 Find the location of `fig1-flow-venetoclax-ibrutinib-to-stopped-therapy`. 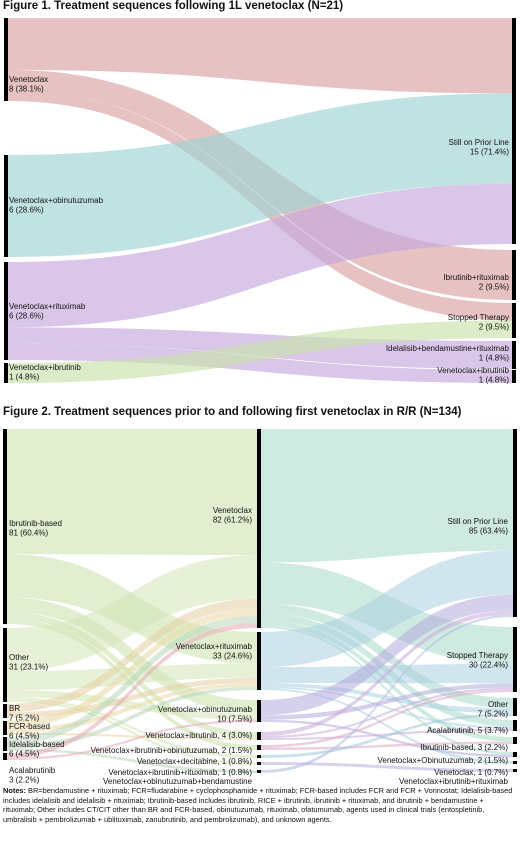

fig1-flow-venetoclax-ibrutinib-to-stopped-therapy is located at coordinates (260, 351).